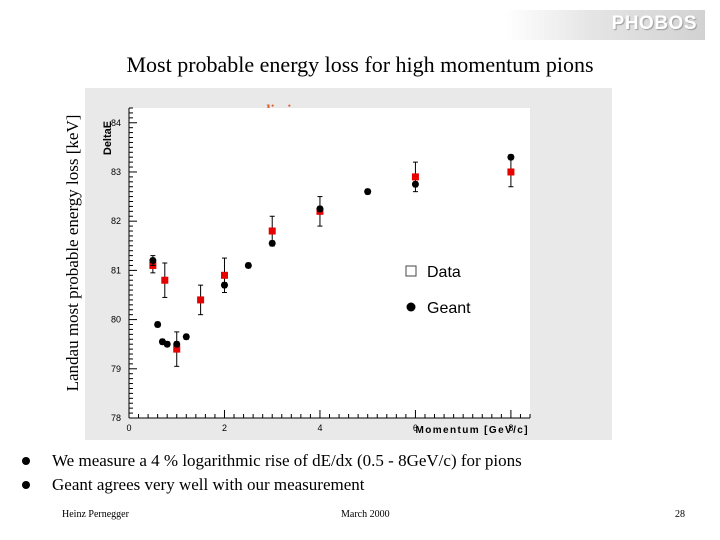  Describe the element at coordinates (108, 138) in the screenshot. I see `inner-y-axis-label: DeltaE` at that location.